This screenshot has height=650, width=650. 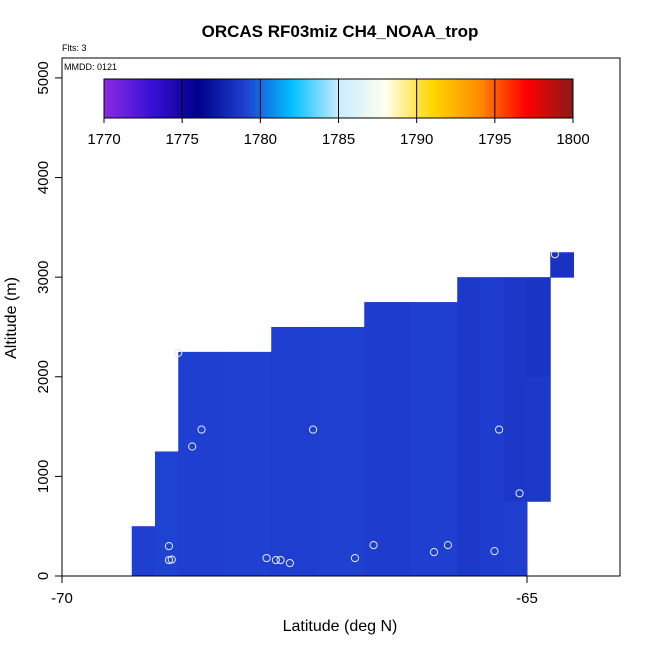 I want to click on y-tick-label: 5000, so click(x=43, y=77).